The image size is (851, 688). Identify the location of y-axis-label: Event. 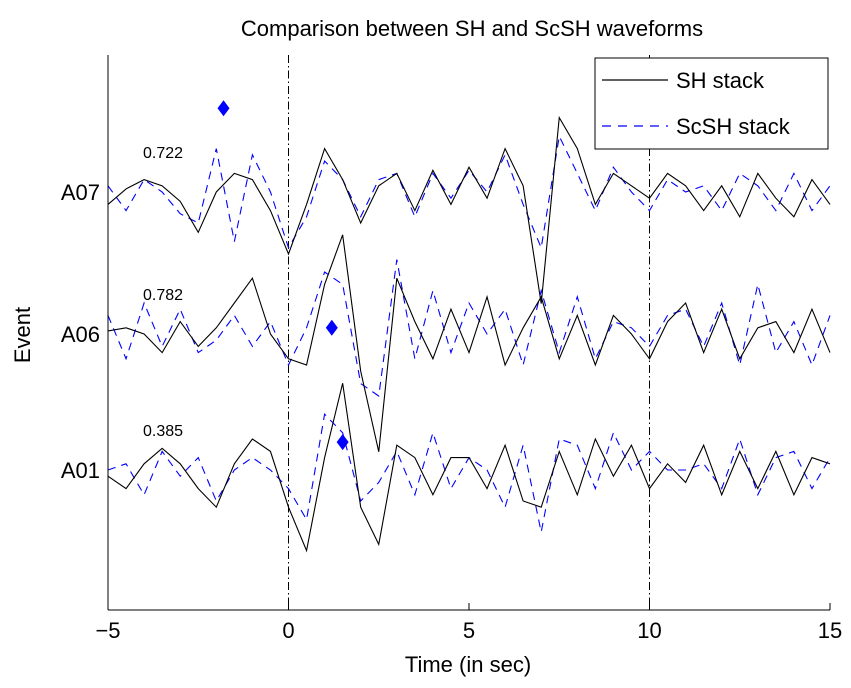
(22, 335).